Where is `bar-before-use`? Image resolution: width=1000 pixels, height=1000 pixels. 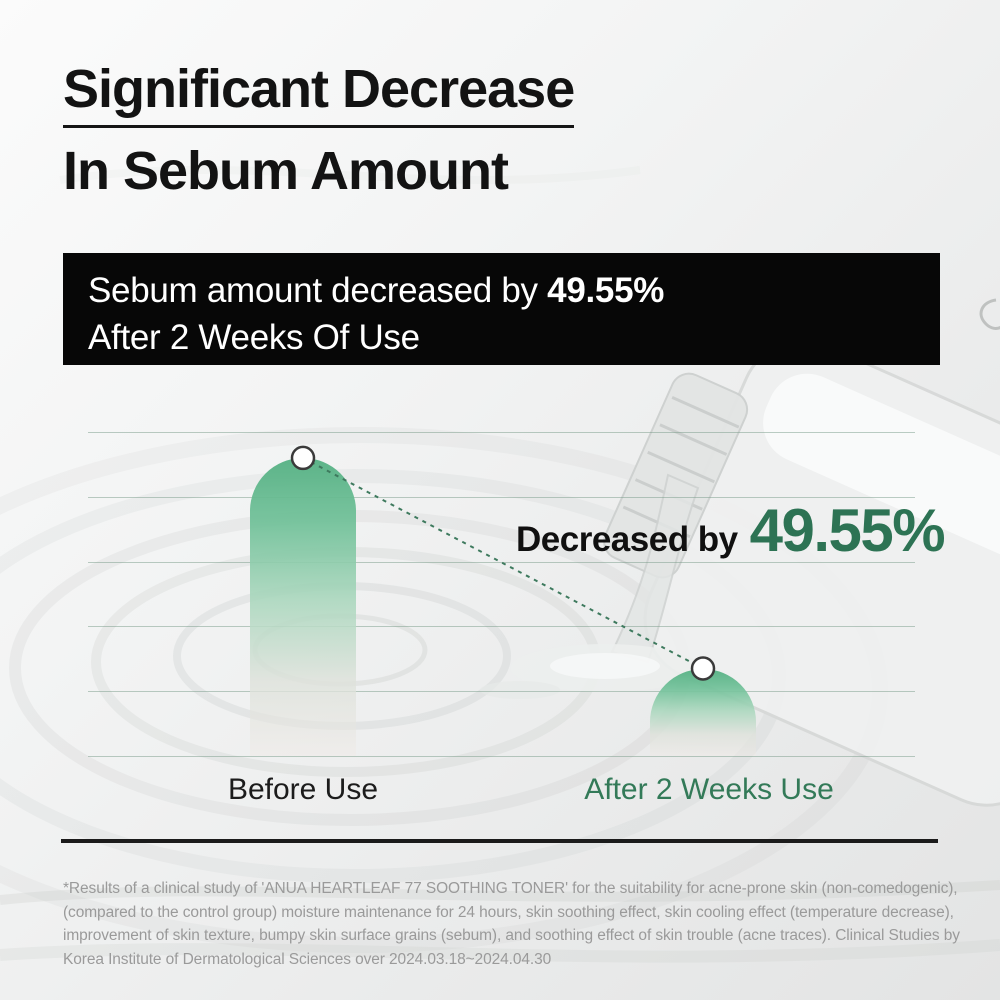
bar-before-use is located at coordinates (303, 606).